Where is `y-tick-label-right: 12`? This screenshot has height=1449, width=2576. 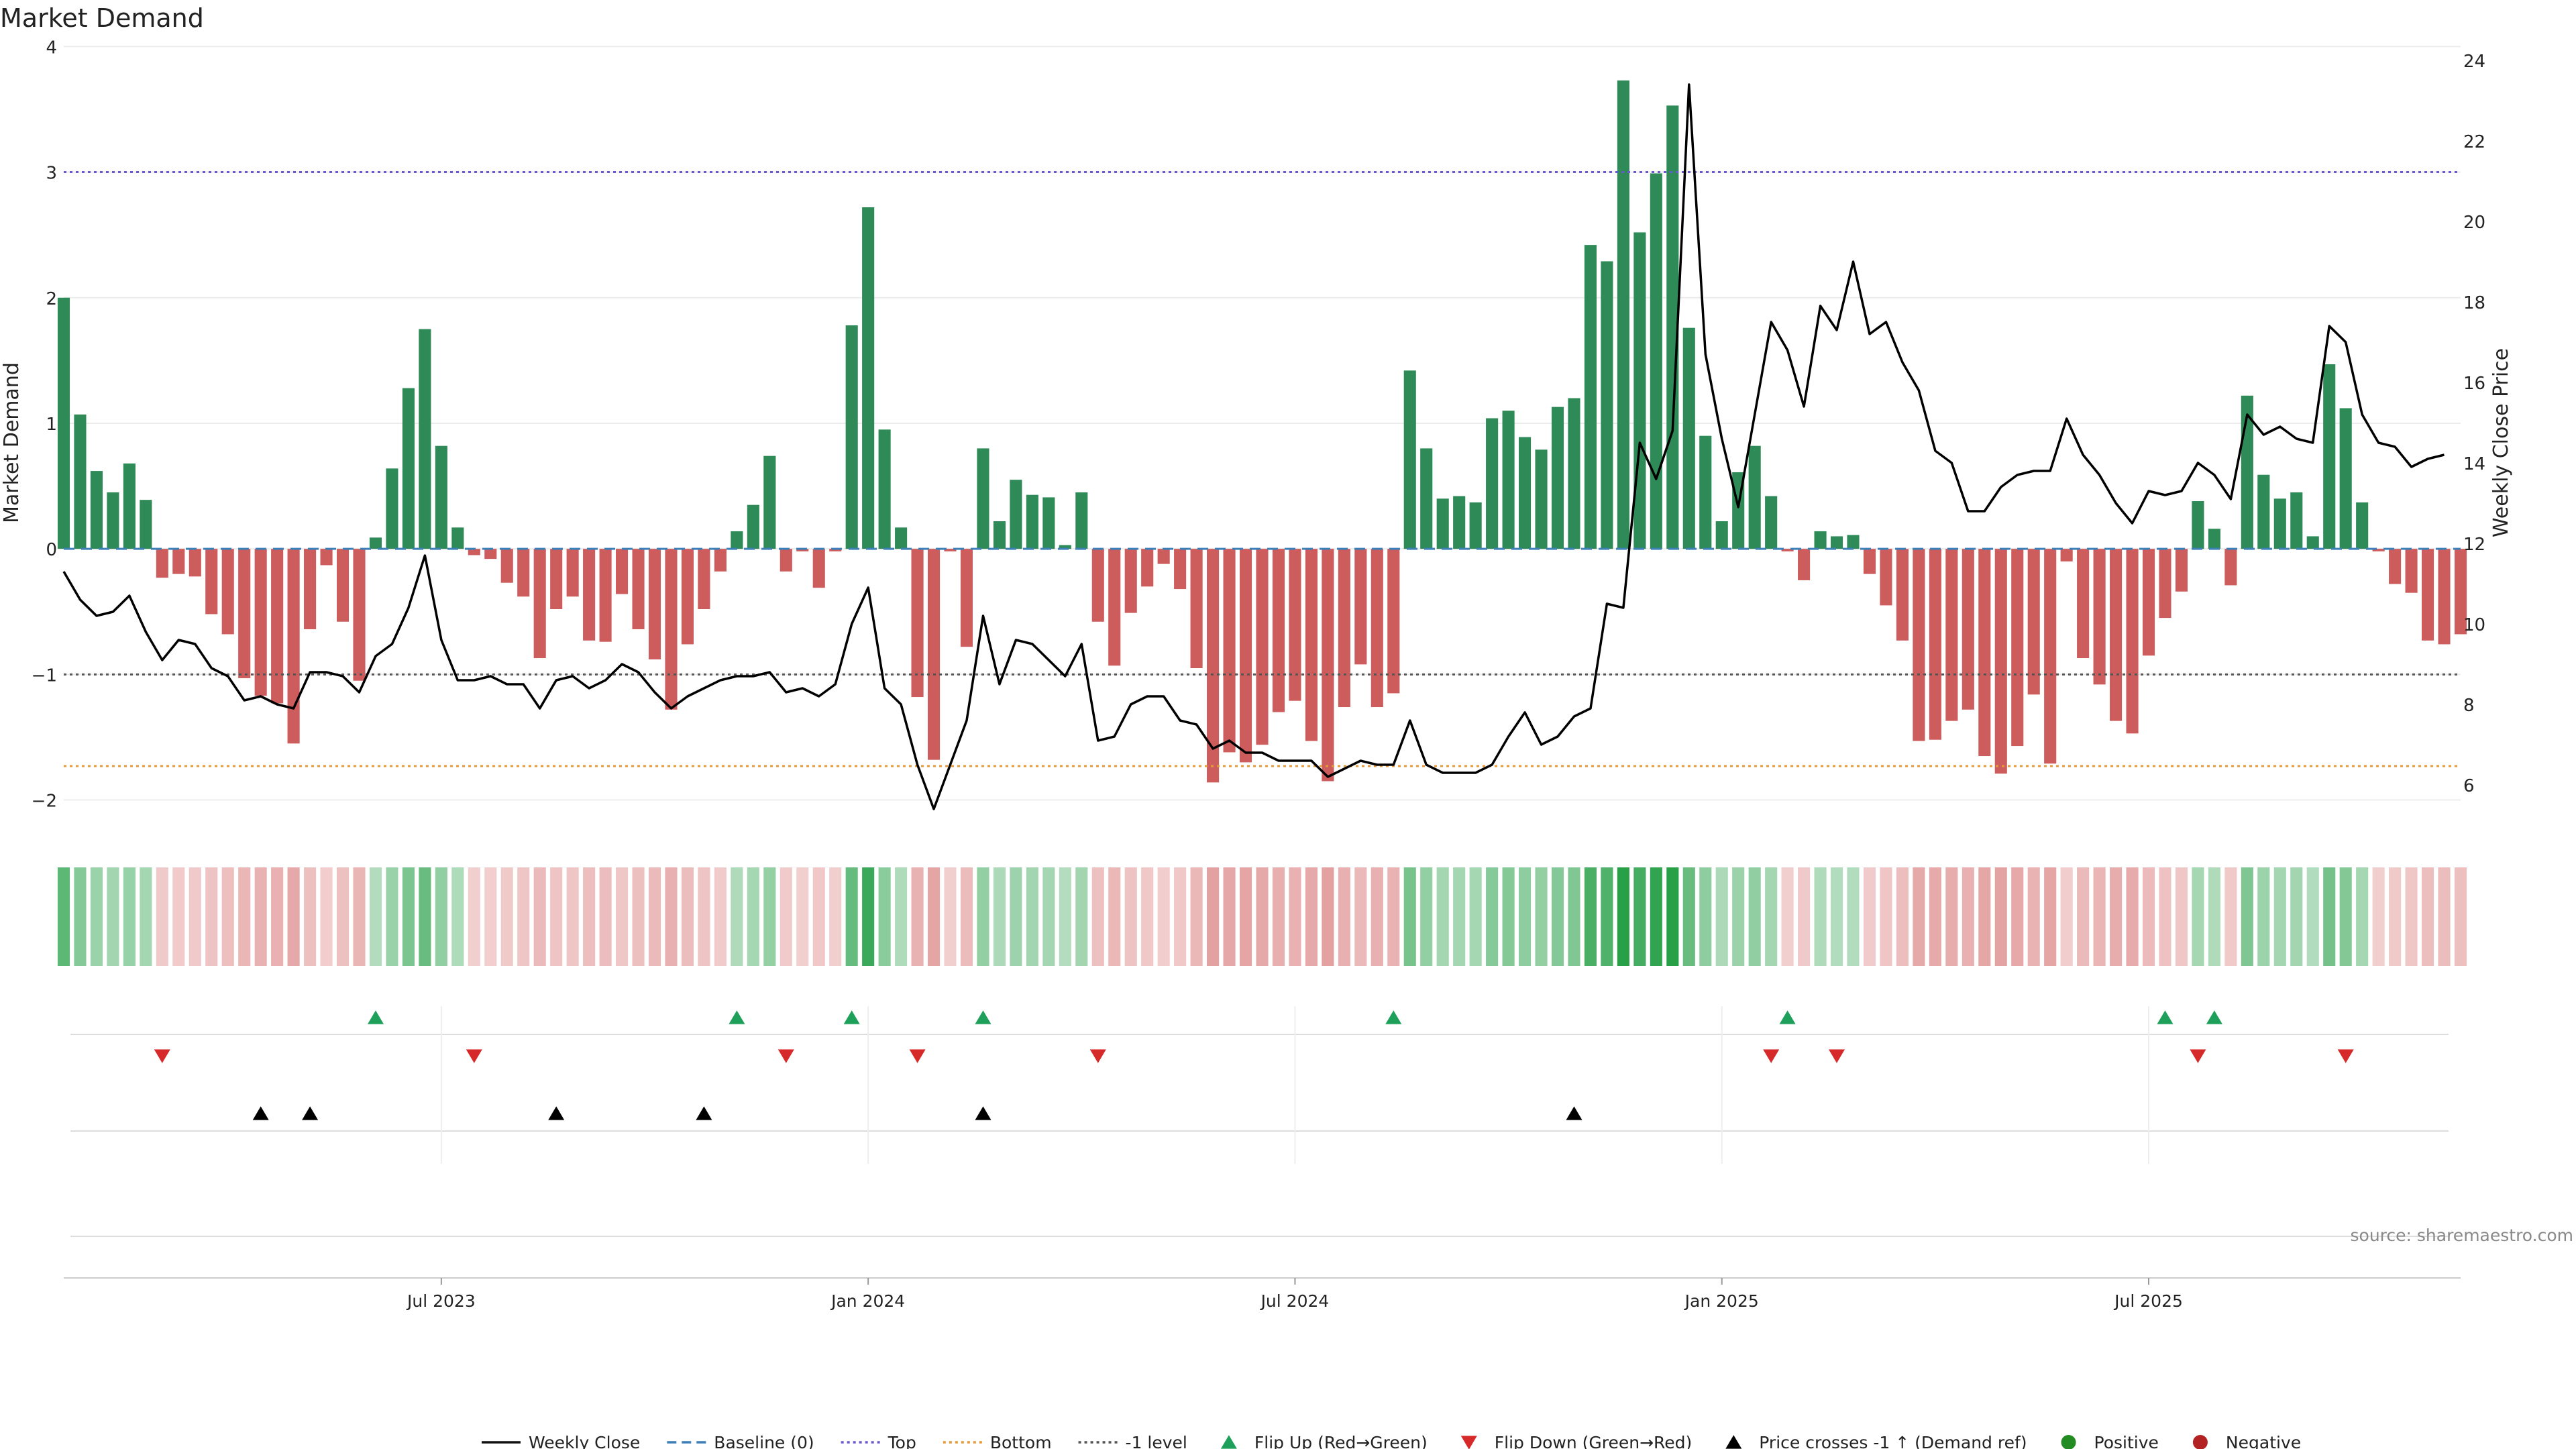 y-tick-label-right: 12 is located at coordinates (2474, 545).